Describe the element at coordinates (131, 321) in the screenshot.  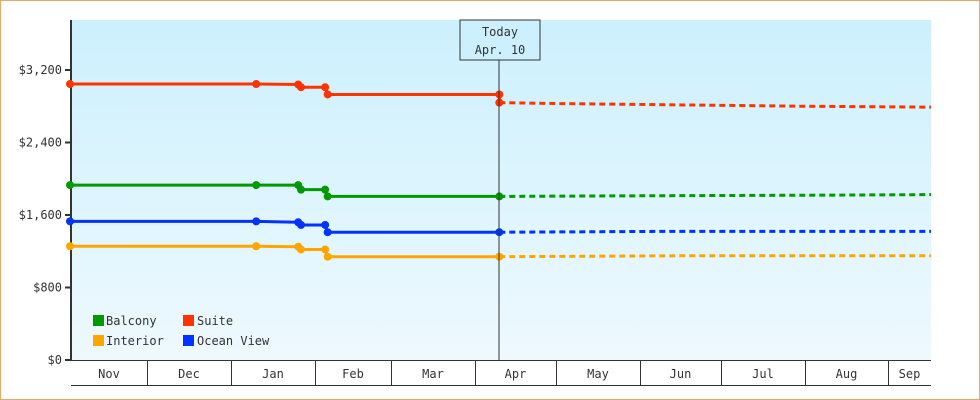
I see `legend-label-balcony: Balcony` at that location.